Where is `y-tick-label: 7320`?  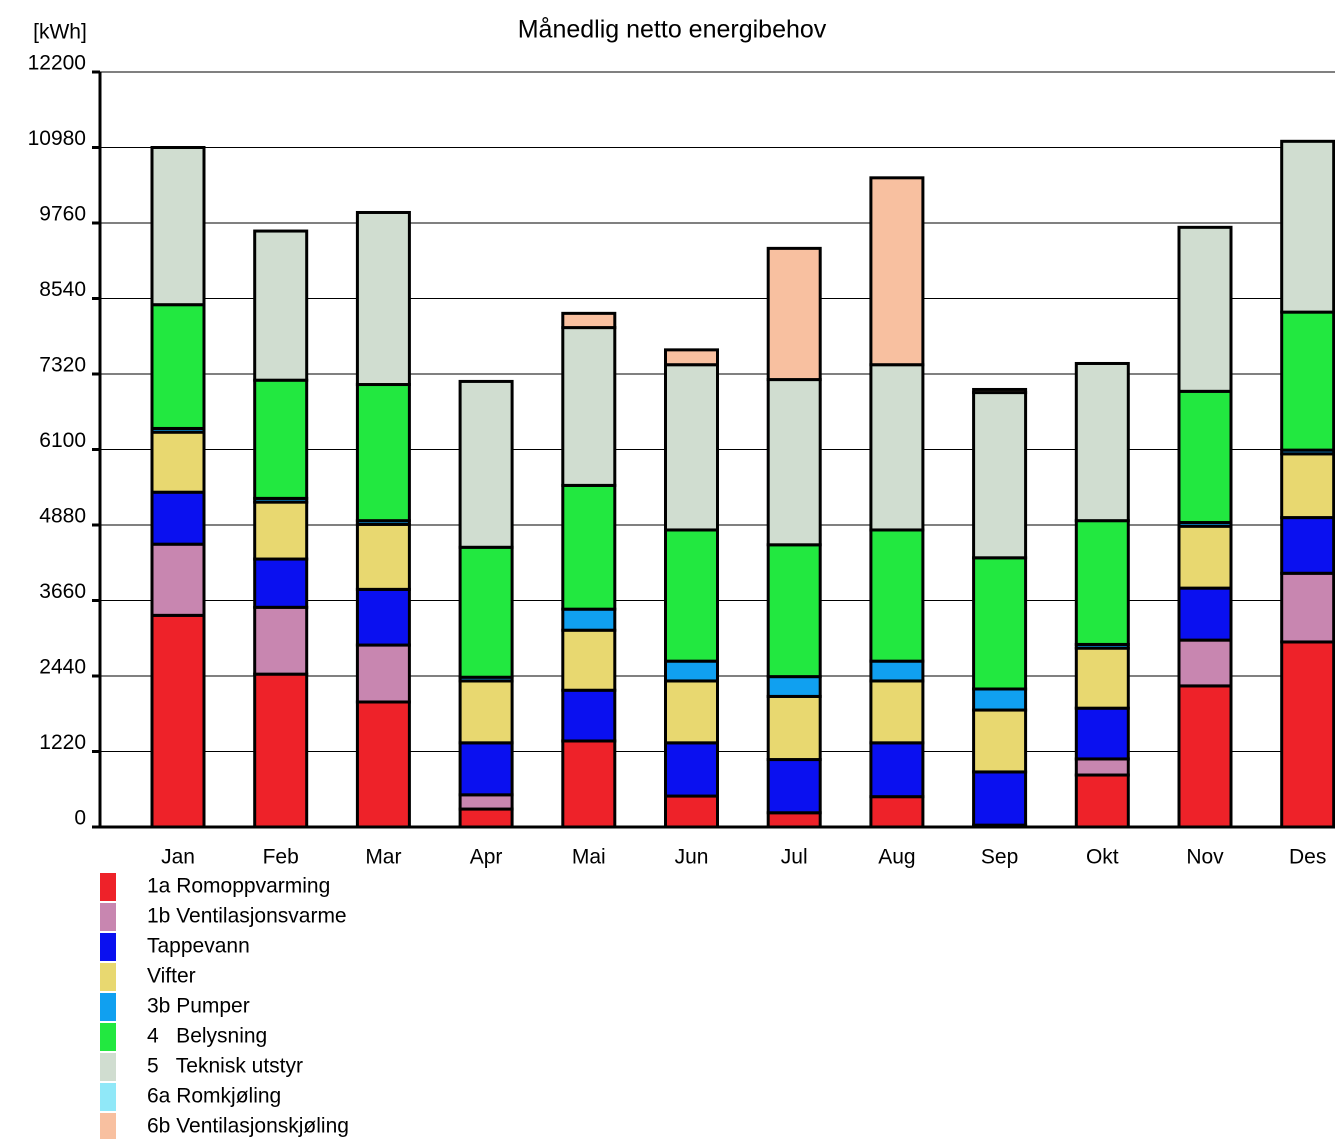
y-tick-label: 7320 is located at coordinates (62, 365).